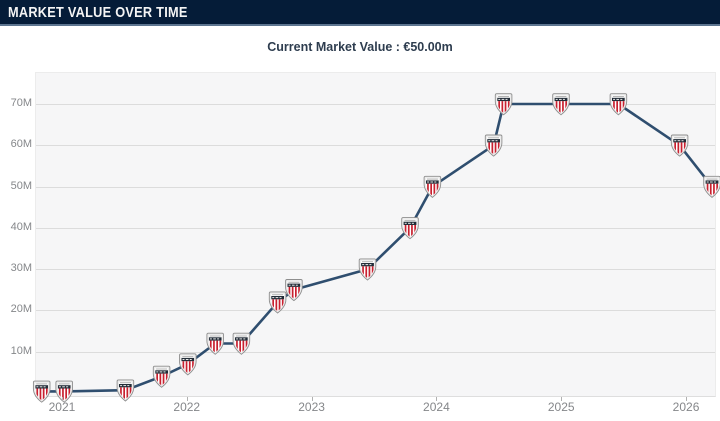 The width and height of the screenshot is (720, 421). I want to click on y-axis-tick-label: 50M, so click(21, 185).